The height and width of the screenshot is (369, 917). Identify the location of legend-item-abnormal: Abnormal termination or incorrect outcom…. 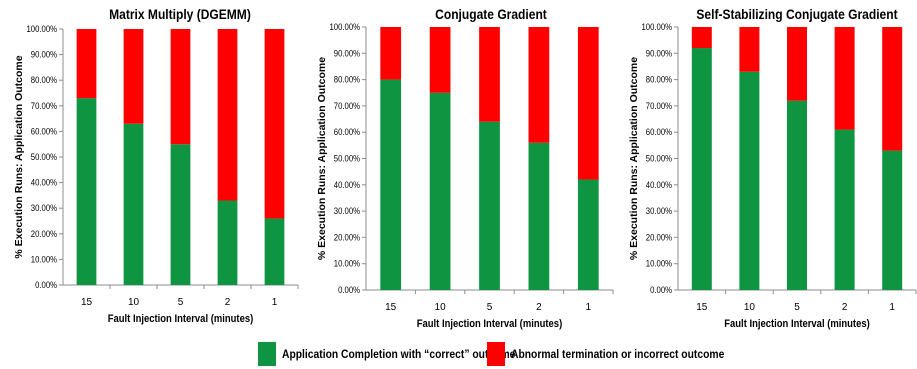
(623, 354).